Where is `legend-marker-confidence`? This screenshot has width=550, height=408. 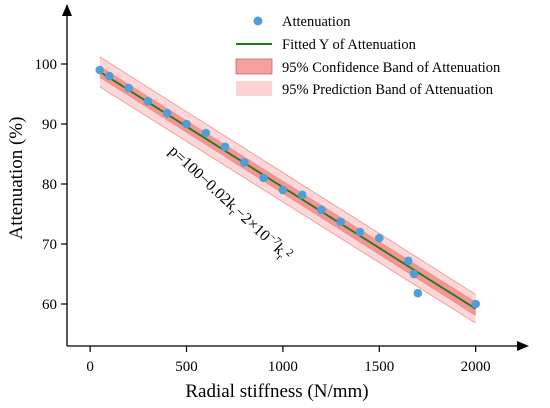
legend-marker-confidence is located at coordinates (254, 66).